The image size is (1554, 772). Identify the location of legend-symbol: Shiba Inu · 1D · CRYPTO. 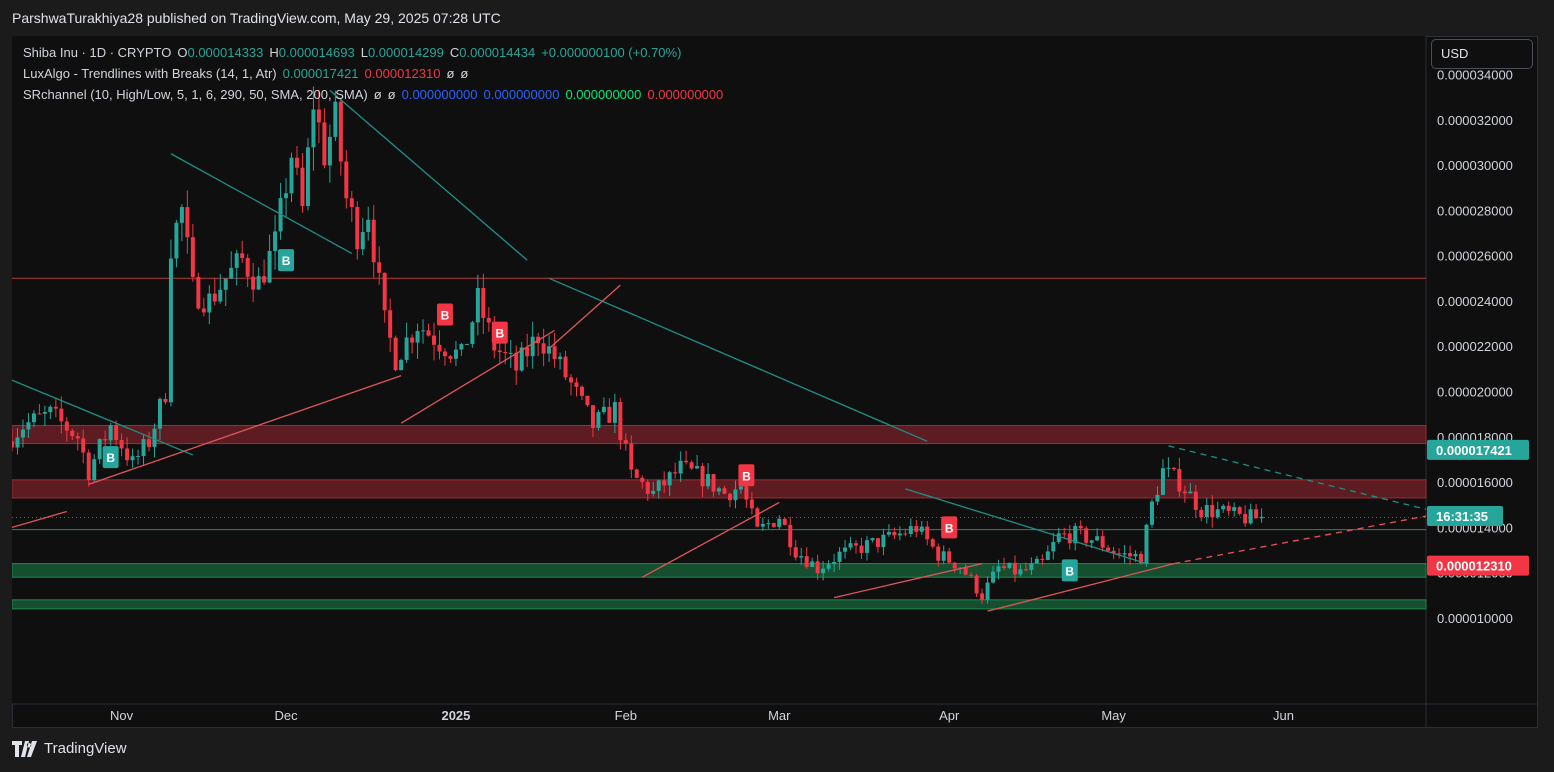
(97, 52).